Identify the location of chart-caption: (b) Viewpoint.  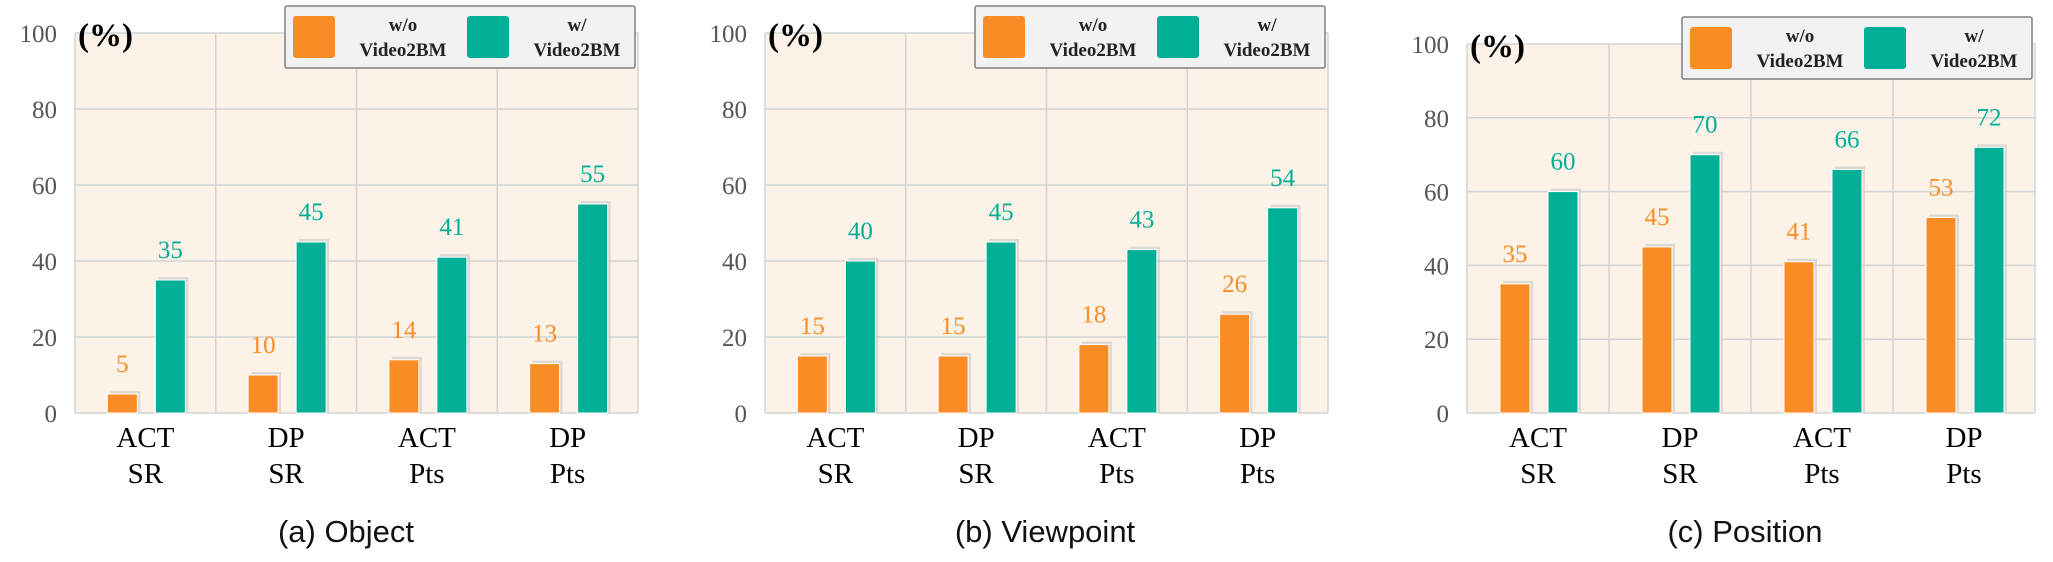
(1045, 531).